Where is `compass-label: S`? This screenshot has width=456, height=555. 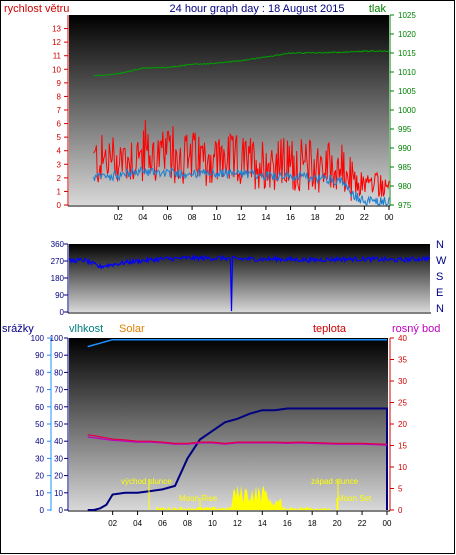 compass-label: S is located at coordinates (439, 277).